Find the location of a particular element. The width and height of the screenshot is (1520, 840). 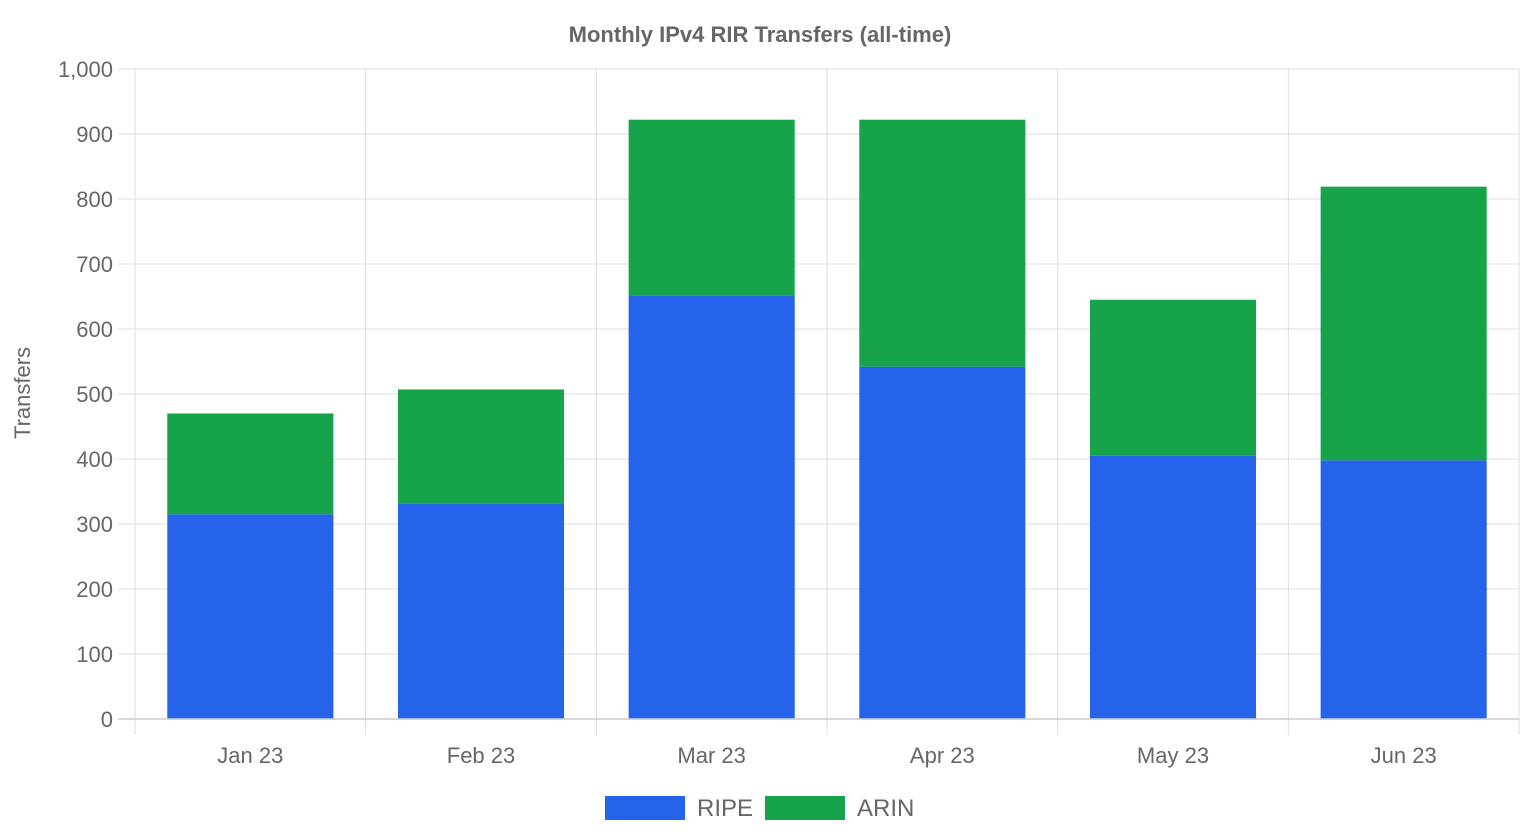

legend-item-ripe: RIPE is located at coordinates (679, 808).